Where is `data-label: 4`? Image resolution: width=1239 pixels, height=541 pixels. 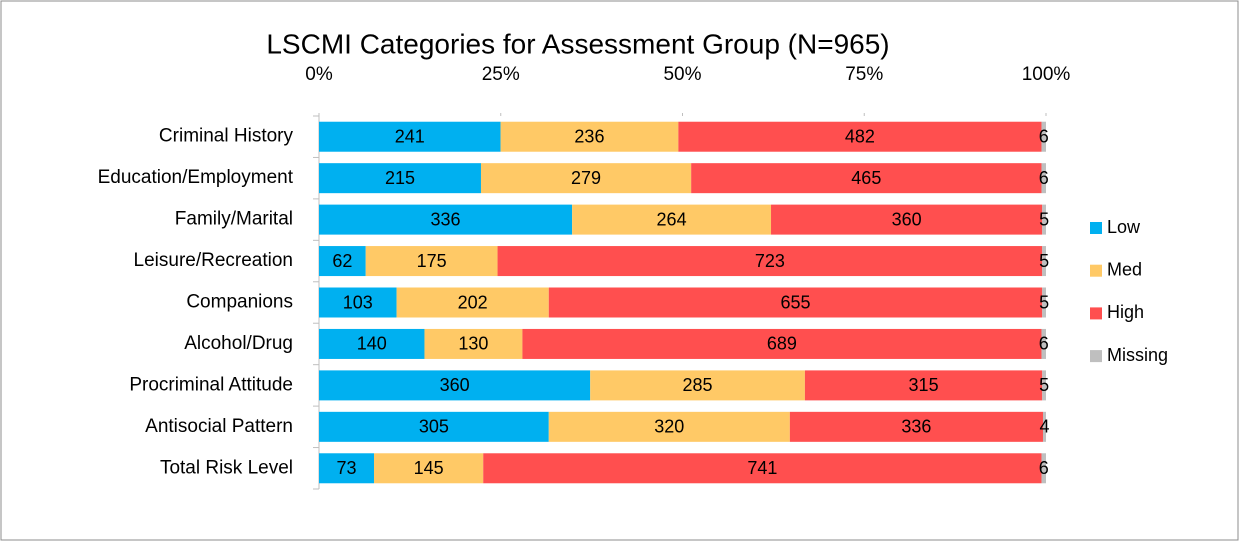
data-label: 4 is located at coordinates (1044, 427).